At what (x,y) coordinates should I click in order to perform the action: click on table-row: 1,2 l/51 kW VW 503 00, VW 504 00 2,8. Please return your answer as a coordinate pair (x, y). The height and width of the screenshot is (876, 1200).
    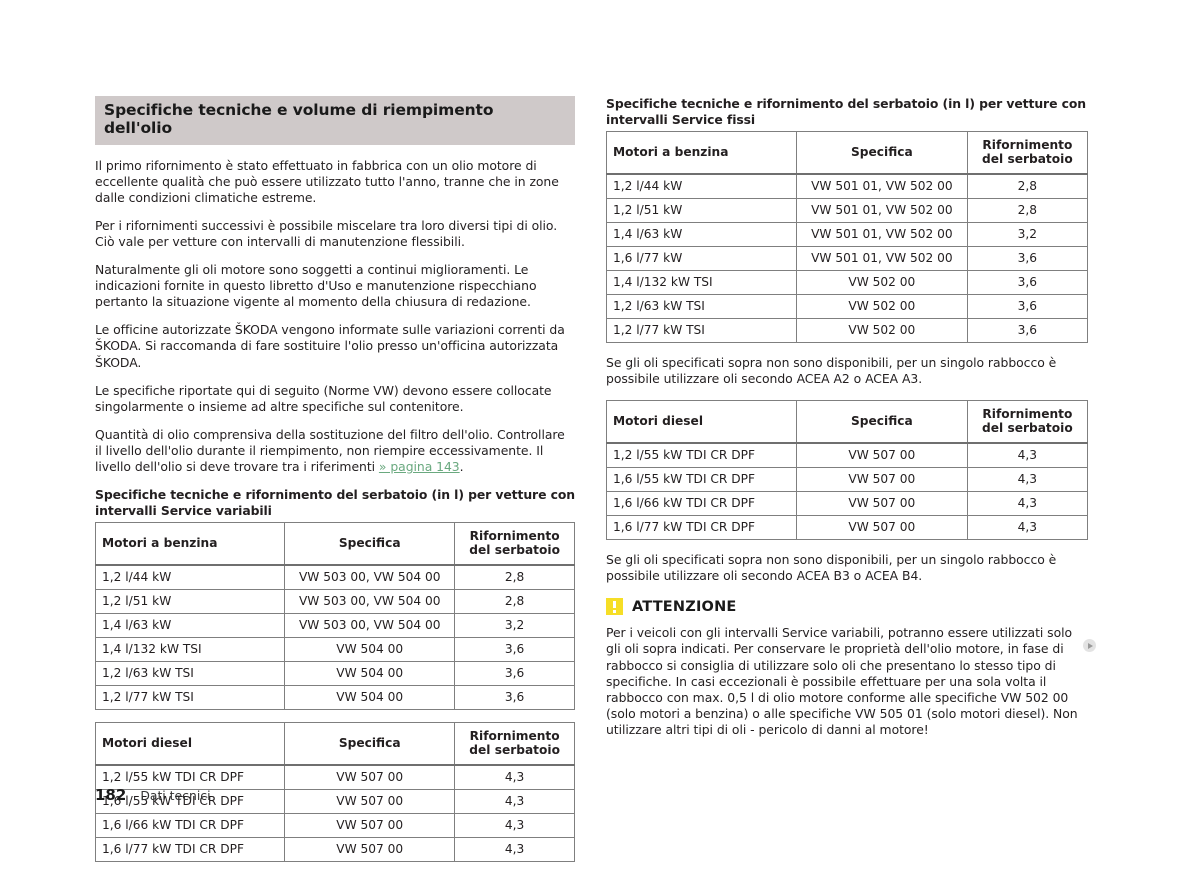
    Looking at the image, I should click on (334, 602).